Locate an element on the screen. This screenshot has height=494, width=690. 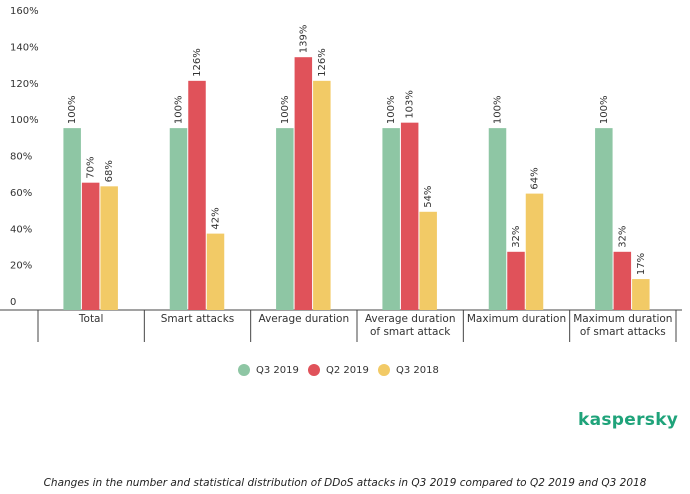
value-label: 54% is located at coordinates (428, 197).